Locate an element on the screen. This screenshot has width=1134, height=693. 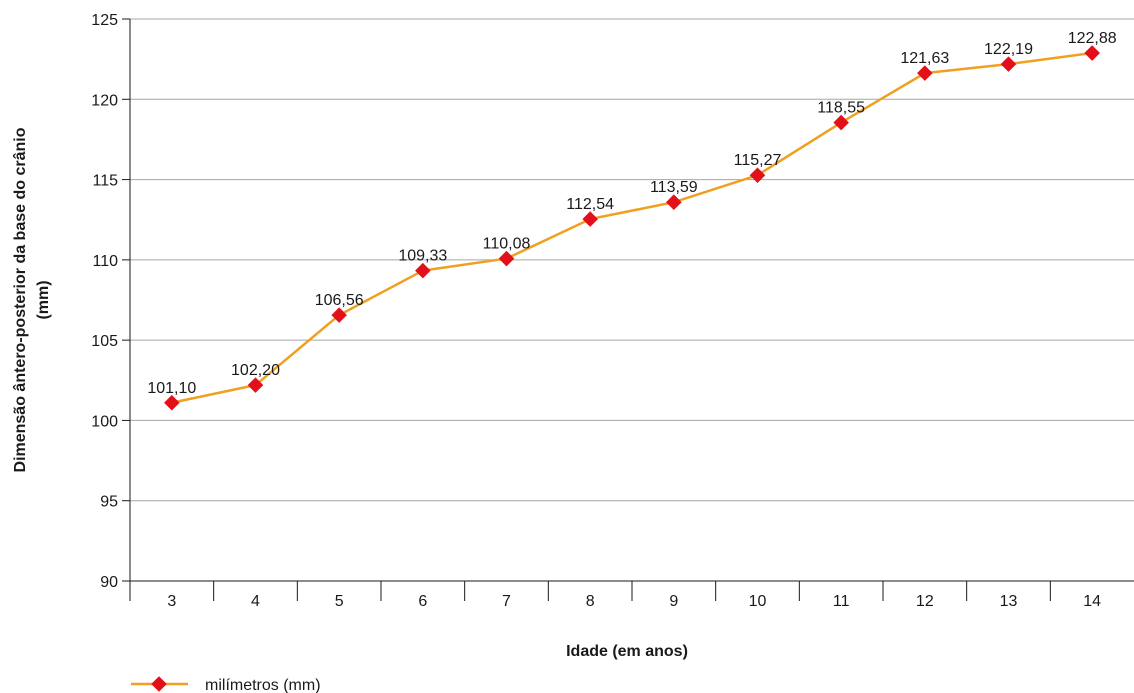
x-tick-labels: 3 4 5 6 7 8 9 10 11 12 13 14 is located at coordinates (634, 601).